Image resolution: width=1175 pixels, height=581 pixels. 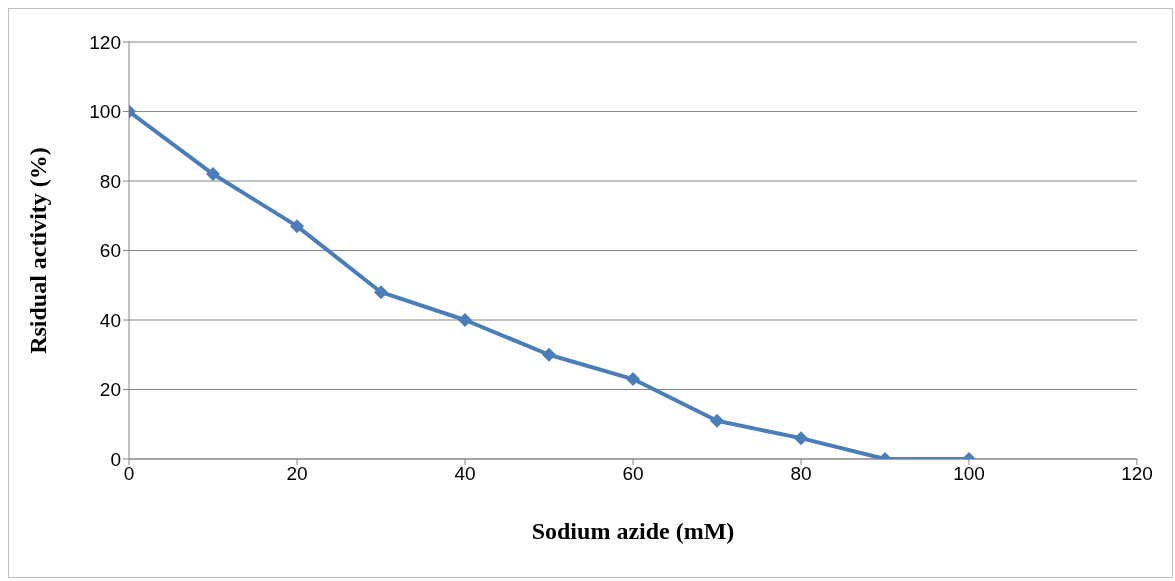 What do you see at coordinates (110, 181) in the screenshot?
I see `y-tick-label: 80` at bounding box center [110, 181].